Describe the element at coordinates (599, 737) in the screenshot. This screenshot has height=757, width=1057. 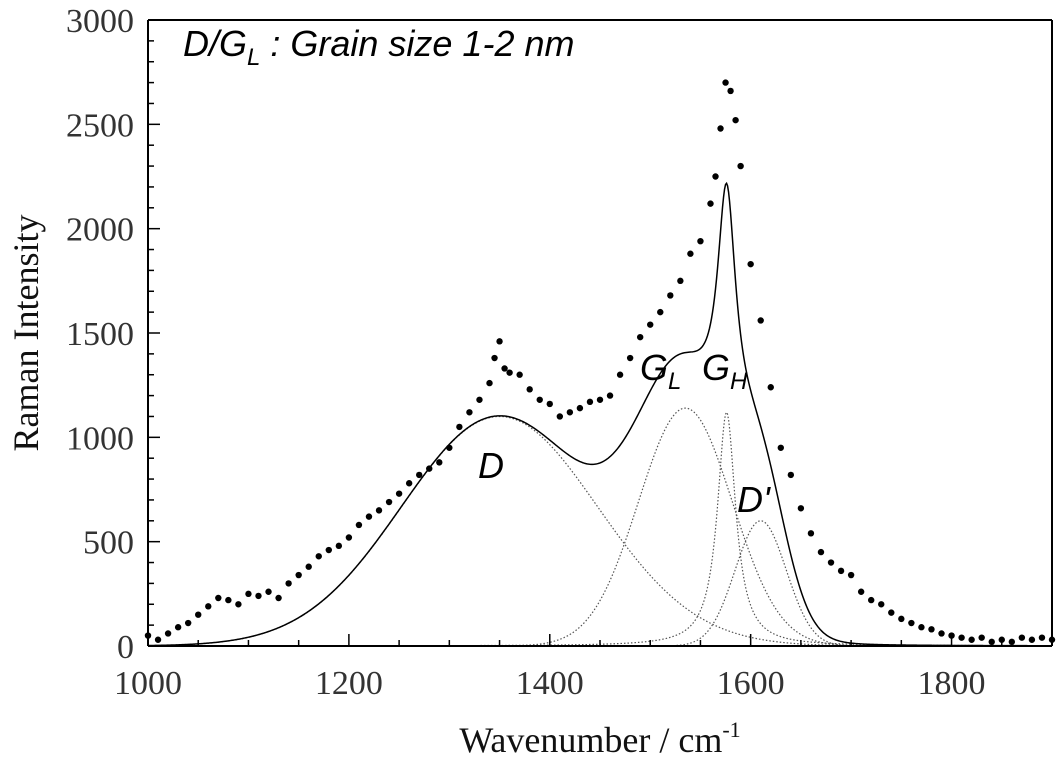
I see `x-axis-title: Wavenumber / cm-1` at that location.